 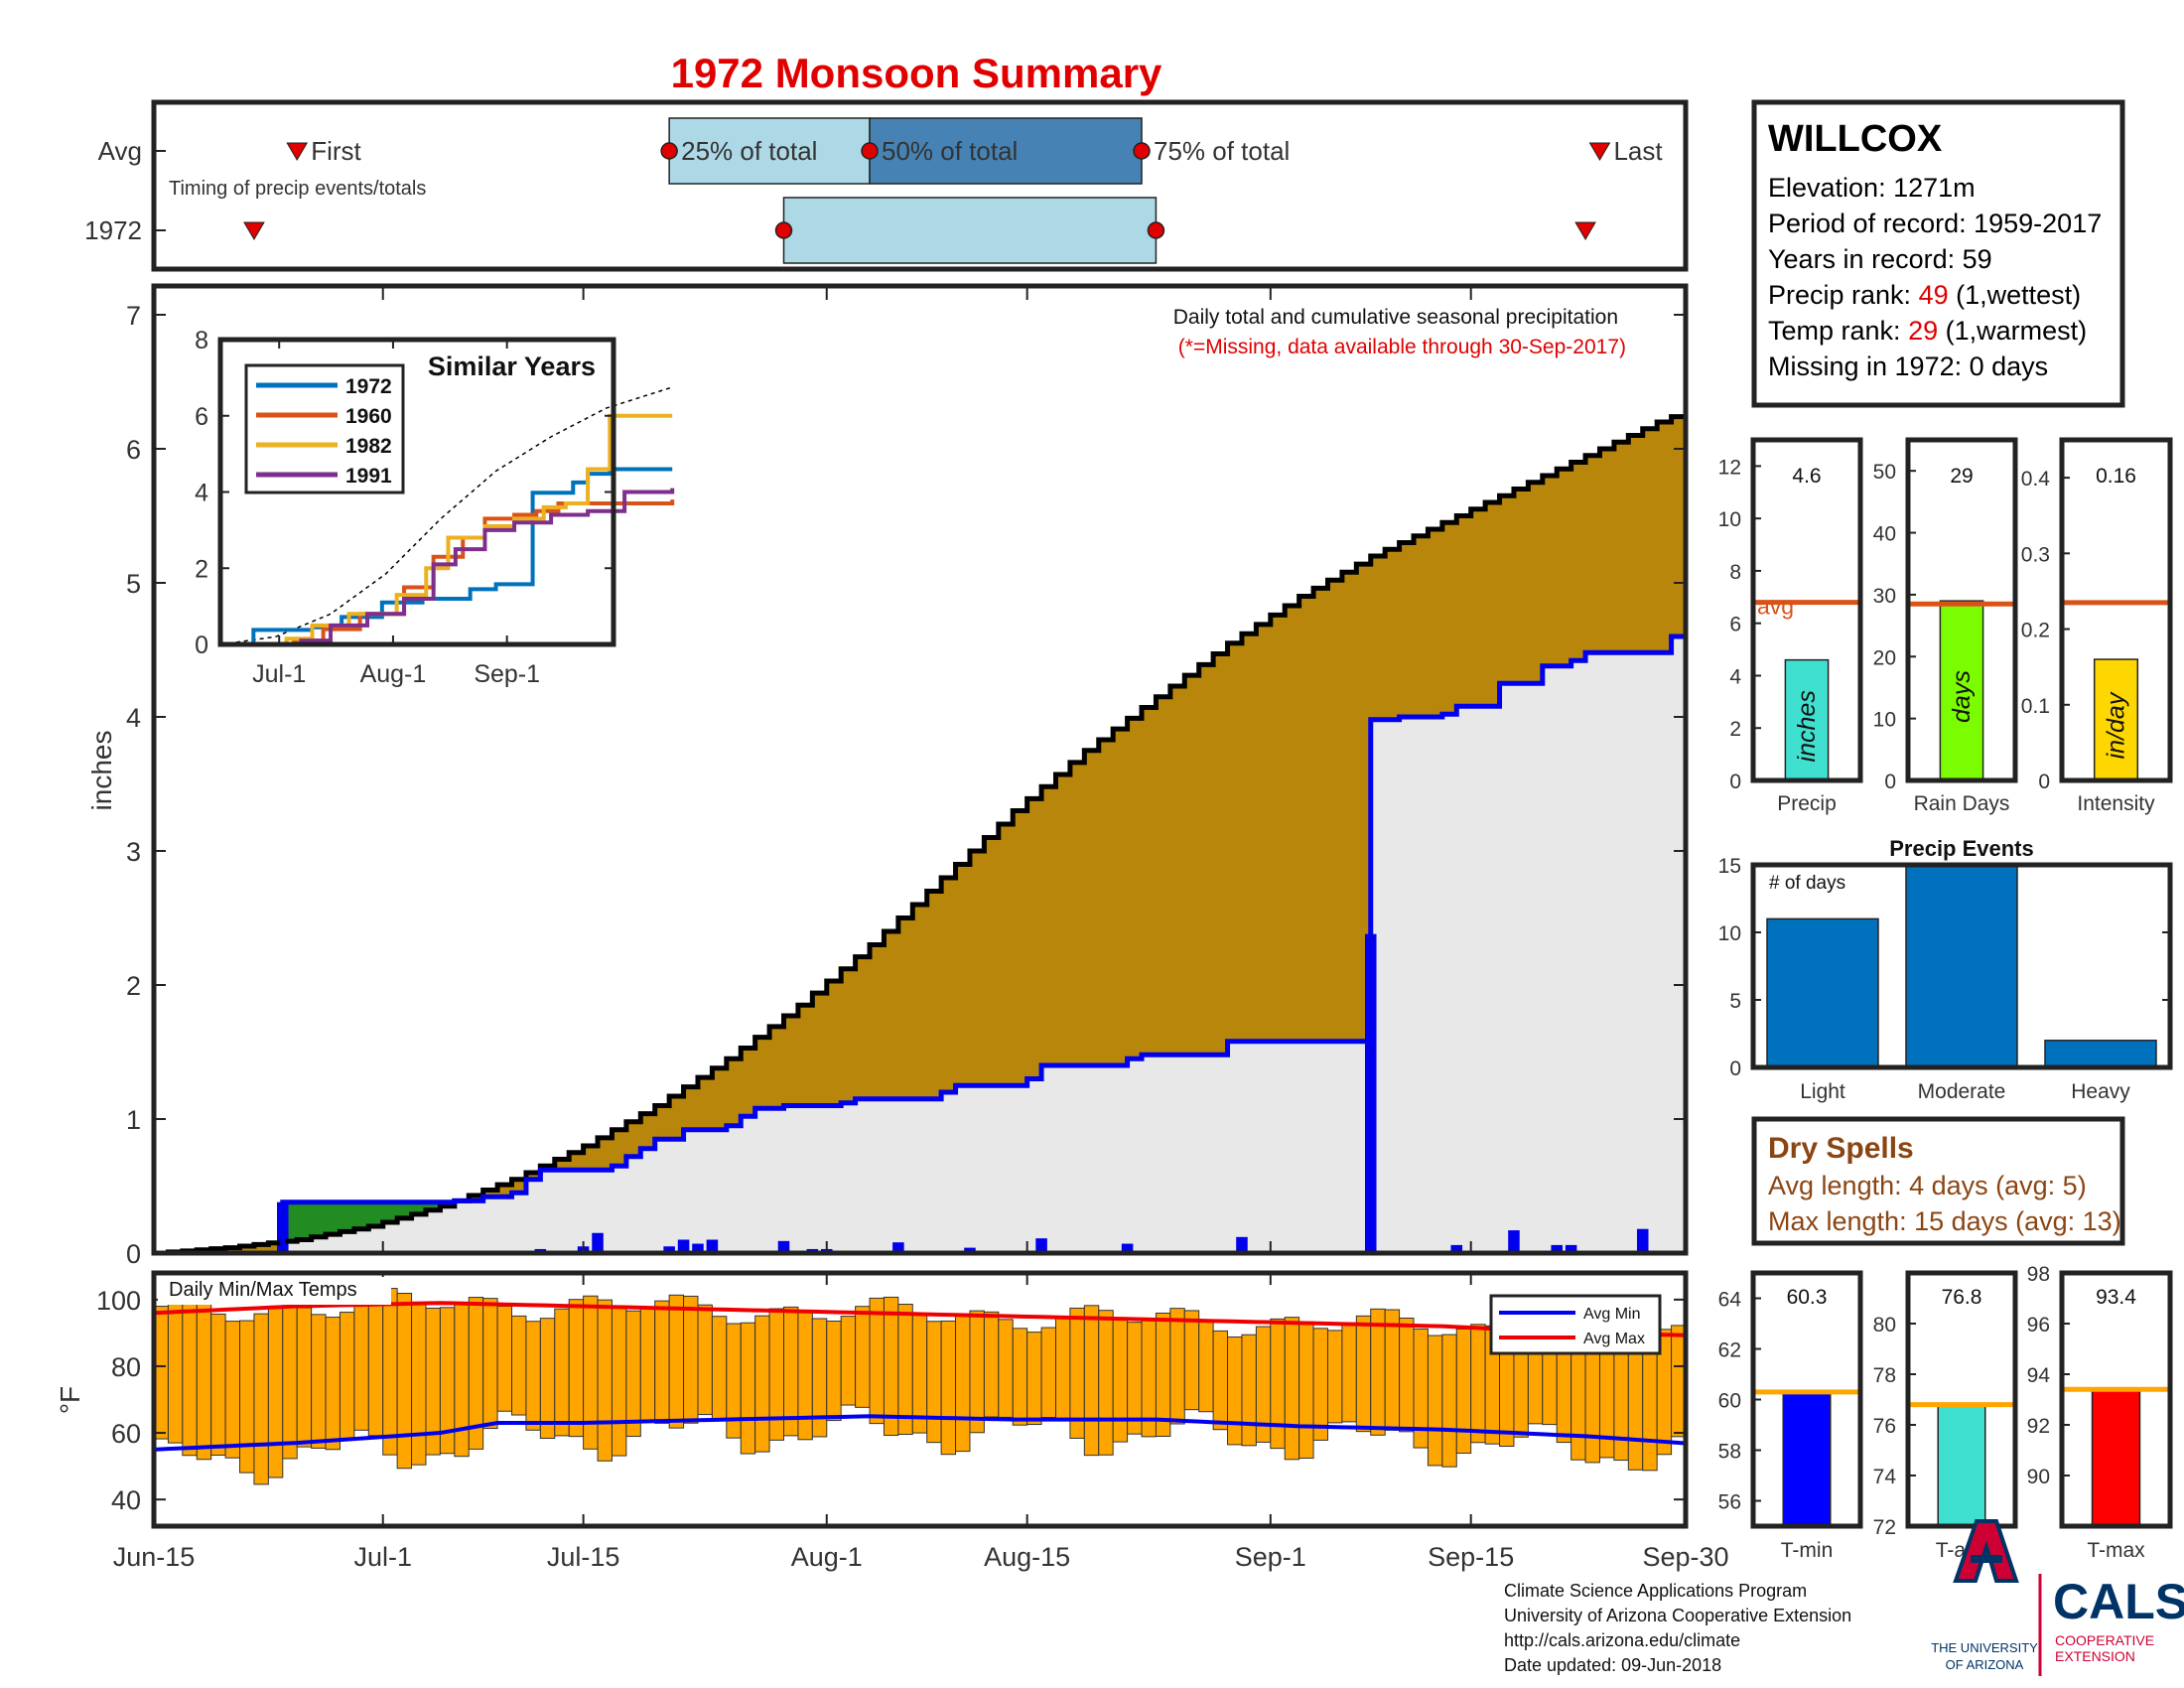 What do you see at coordinates (783, 230) in the screenshot?
I see `year-25-marker` at bounding box center [783, 230].